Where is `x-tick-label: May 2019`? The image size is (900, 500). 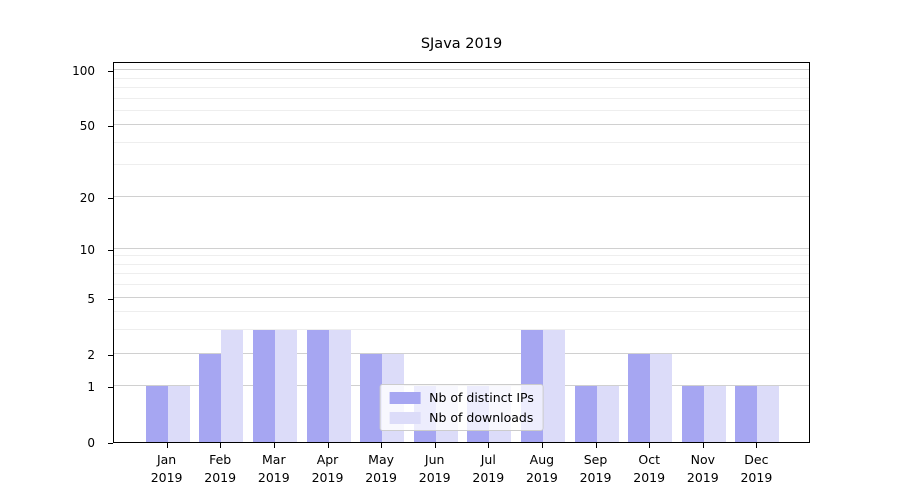 x-tick-label: May 2019 is located at coordinates (381, 468).